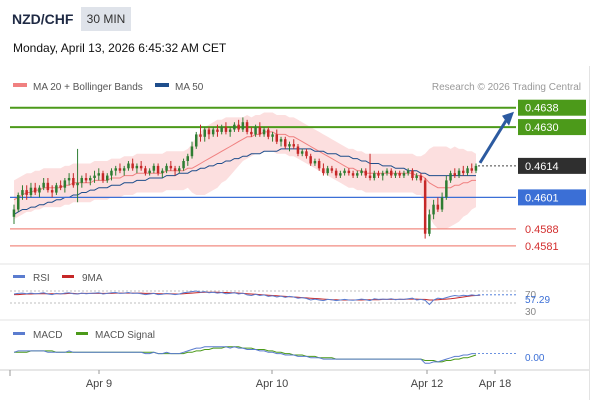 This screenshot has width=590, height=400. I want to click on ma9-legend-label: 9MA, so click(92, 278).